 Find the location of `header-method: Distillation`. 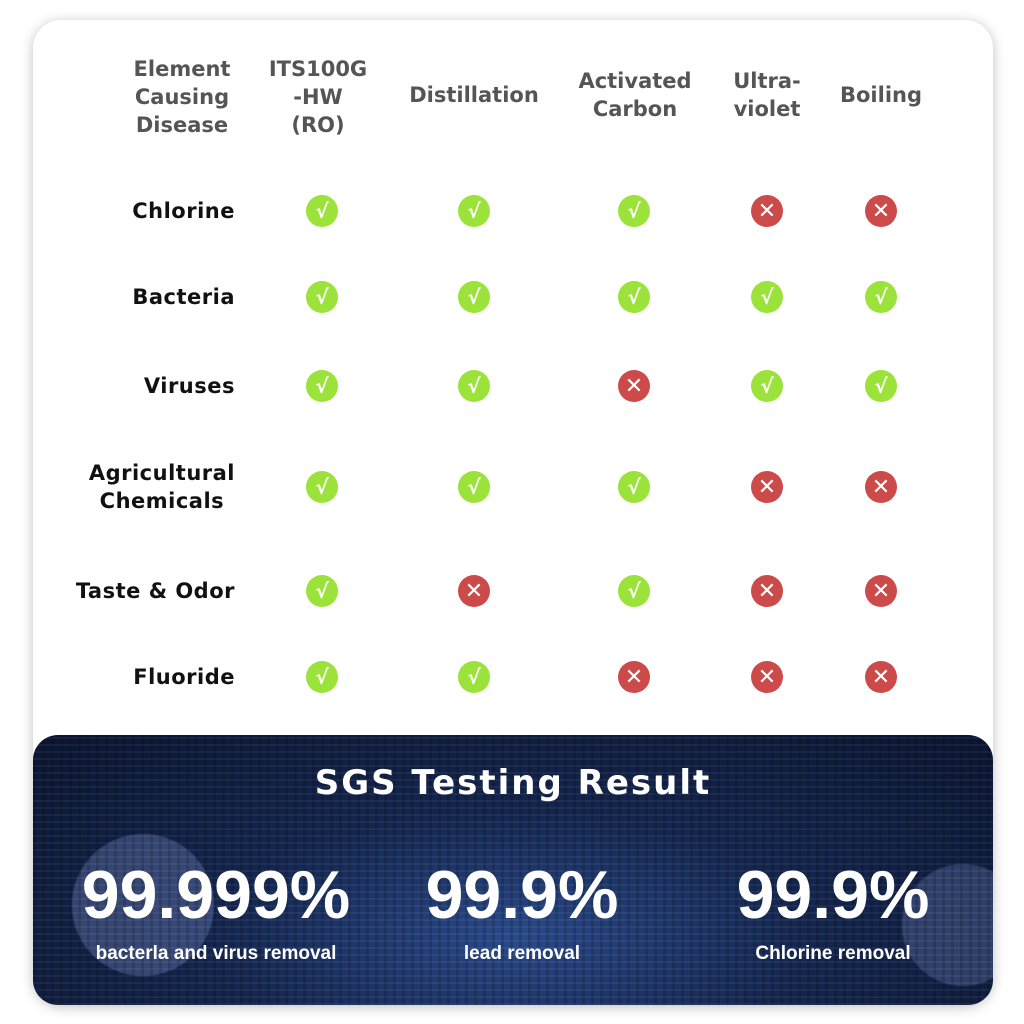

header-method: Distillation is located at coordinates (474, 95).